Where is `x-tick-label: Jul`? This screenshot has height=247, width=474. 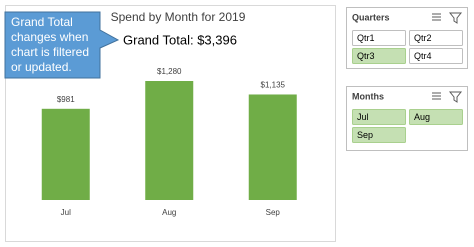
x-tick-label: Jul is located at coordinates (66, 212).